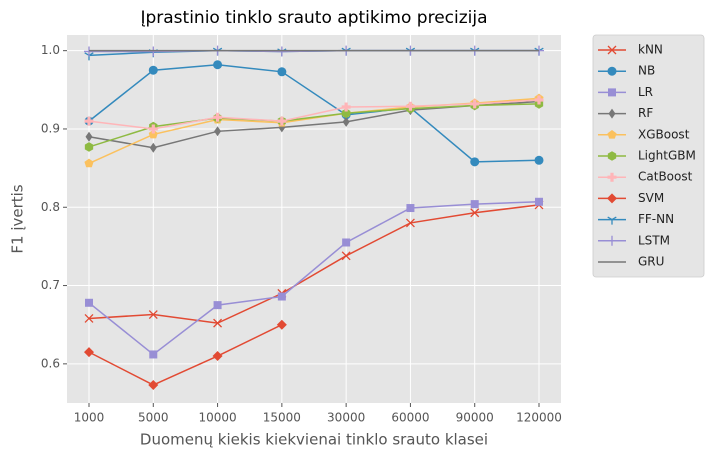 The width and height of the screenshot is (720, 460). I want to click on legend-label: FF-NN, so click(656, 219).